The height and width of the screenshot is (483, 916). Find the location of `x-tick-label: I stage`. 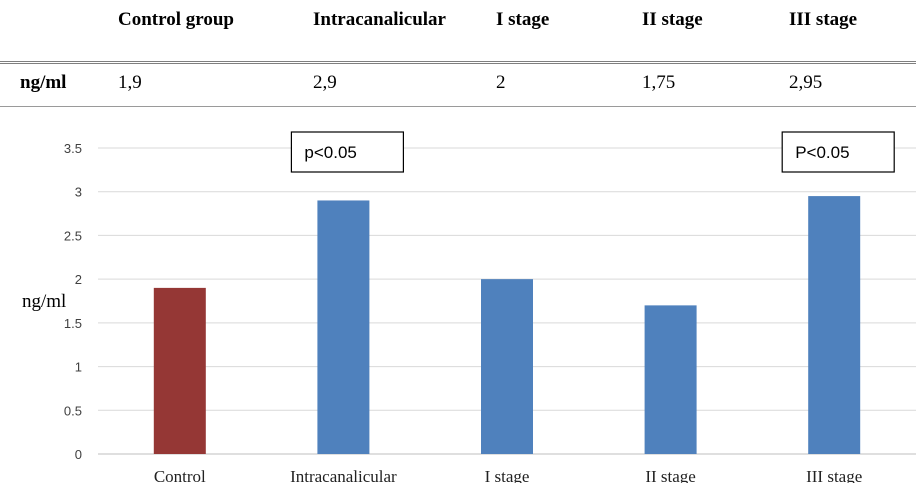

x-tick-label: I stage is located at coordinates (507, 475).